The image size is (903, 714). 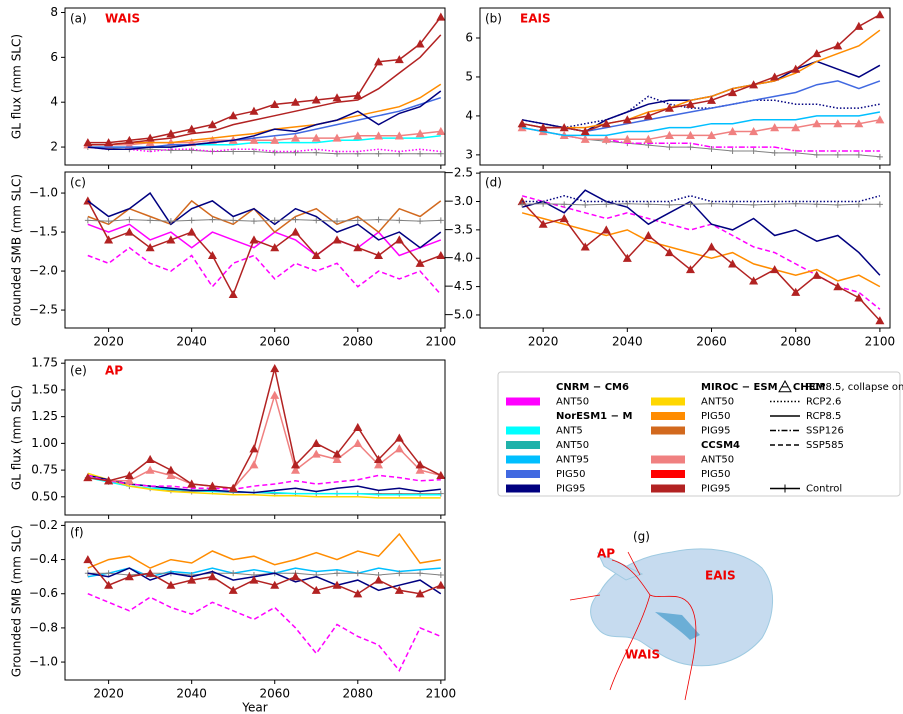 I want to click on y-tick-label: −4.5, so click(x=458, y=286).